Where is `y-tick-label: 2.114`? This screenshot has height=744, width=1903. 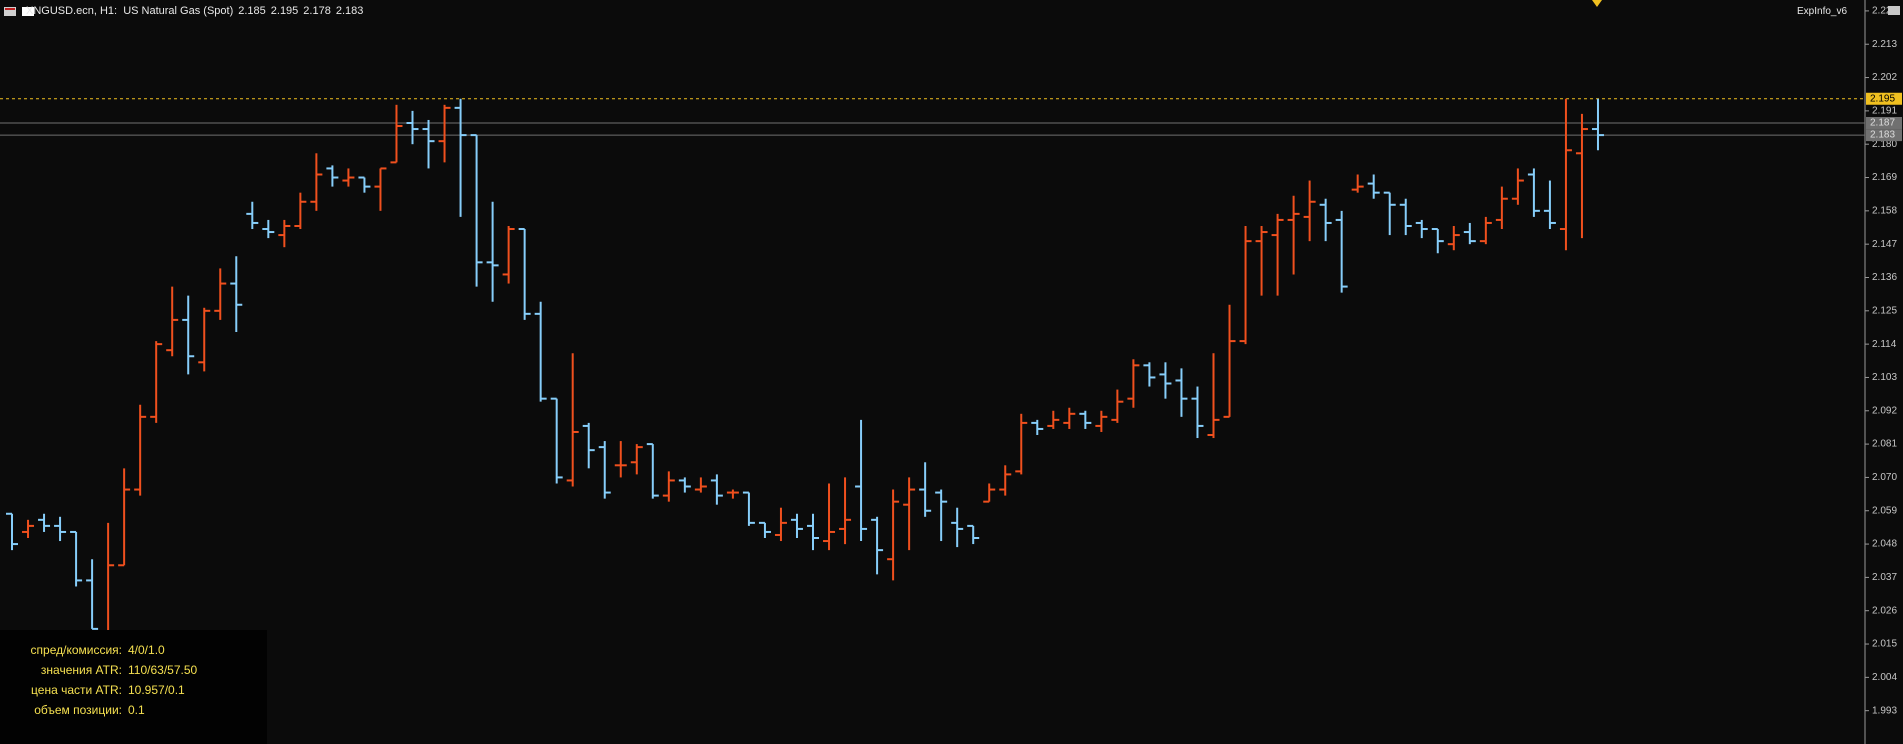
y-tick-label: 2.114 is located at coordinates (1884, 344).